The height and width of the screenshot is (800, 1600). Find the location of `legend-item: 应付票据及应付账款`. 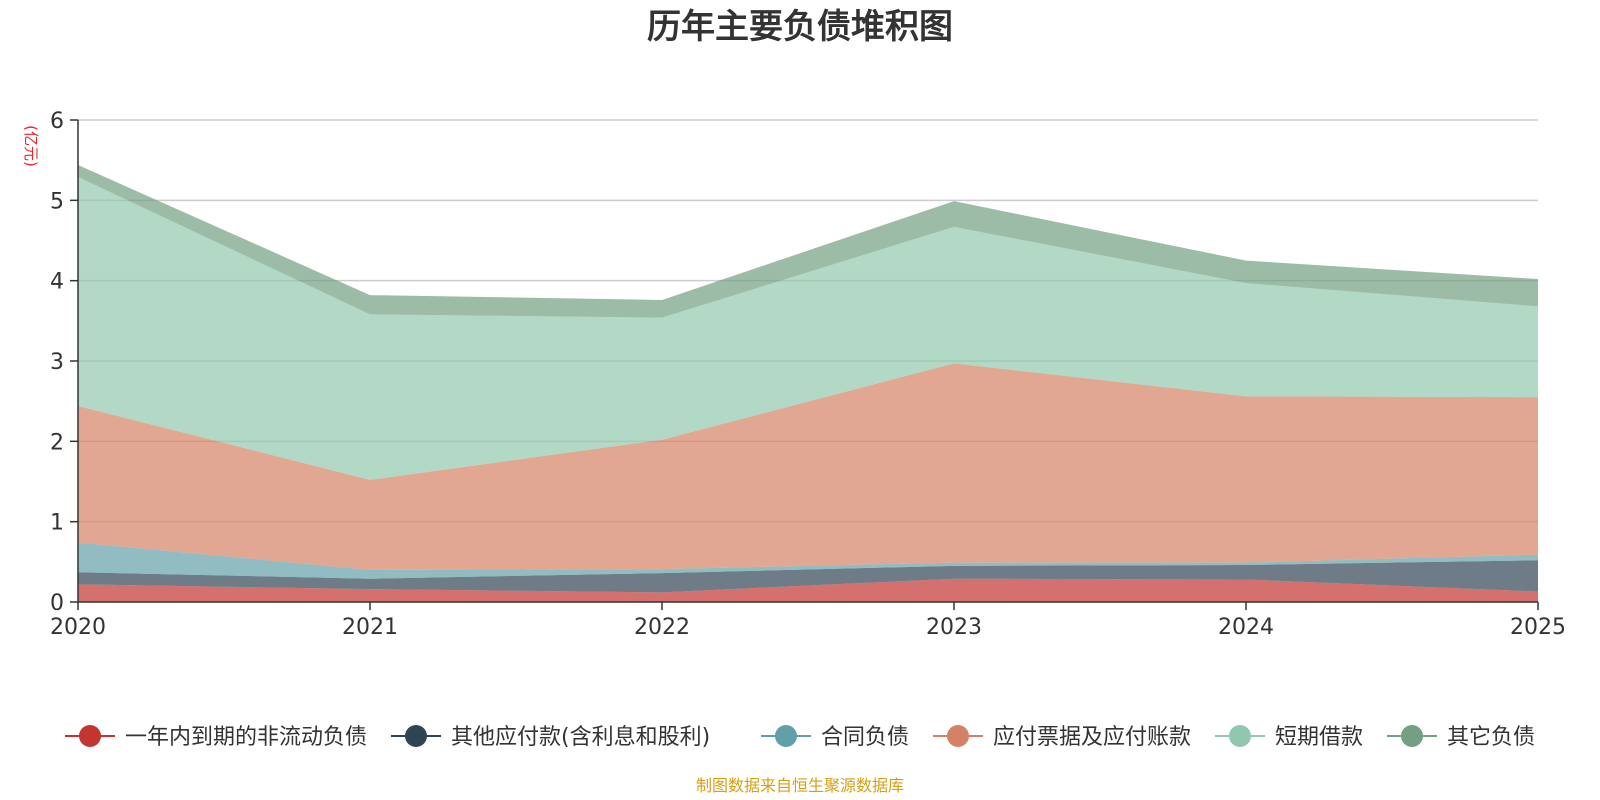

legend-item: 应付票据及应付账款 is located at coordinates (1062, 737).